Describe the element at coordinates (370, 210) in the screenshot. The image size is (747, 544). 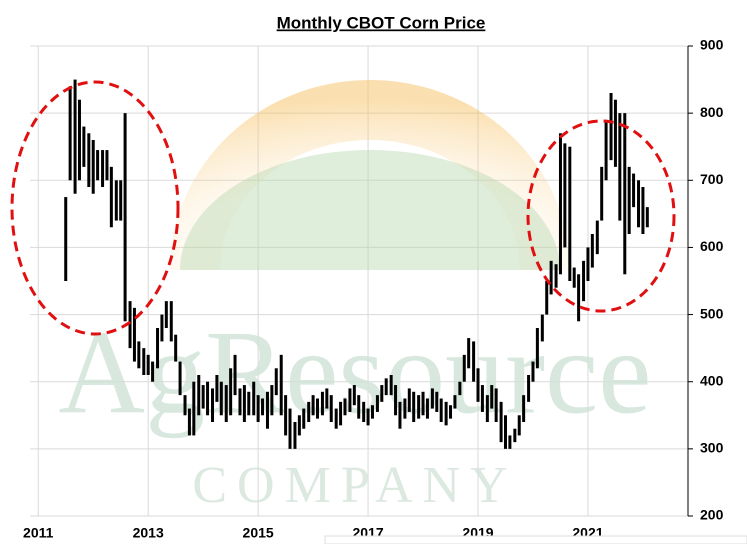
I see `logo-field` at that location.